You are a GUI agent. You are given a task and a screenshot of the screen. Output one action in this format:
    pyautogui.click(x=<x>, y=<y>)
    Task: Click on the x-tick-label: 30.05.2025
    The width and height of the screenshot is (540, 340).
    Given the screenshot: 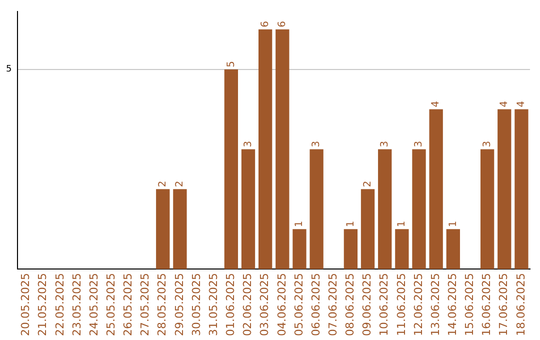 What is the action you would take?
    pyautogui.click(x=196, y=304)
    